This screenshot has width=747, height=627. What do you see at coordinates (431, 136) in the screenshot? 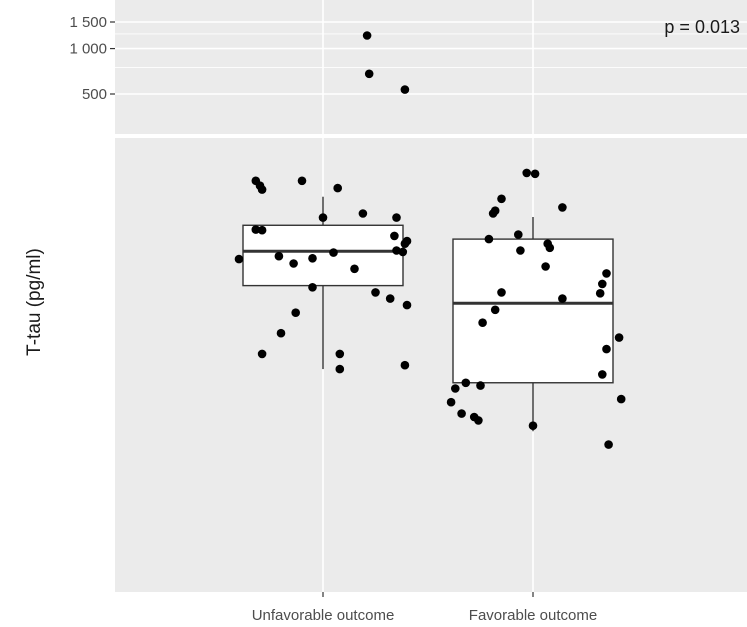
I see `upper-break-divider` at bounding box center [431, 136].